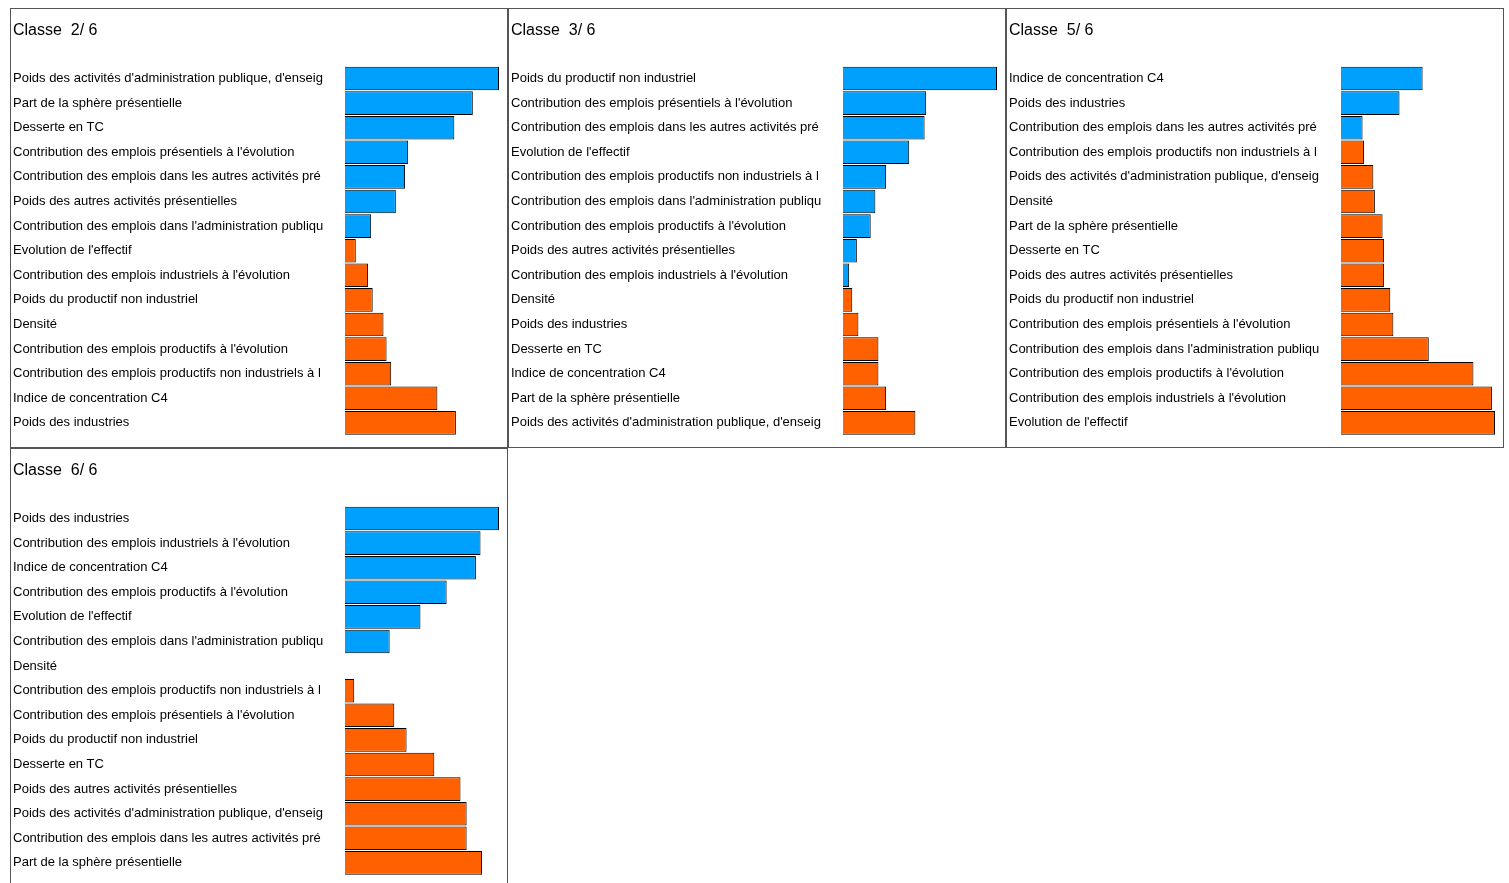 This screenshot has width=1509, height=883. What do you see at coordinates (1051, 30) in the screenshot?
I see `text: Classe 5/ 6` at bounding box center [1051, 30].